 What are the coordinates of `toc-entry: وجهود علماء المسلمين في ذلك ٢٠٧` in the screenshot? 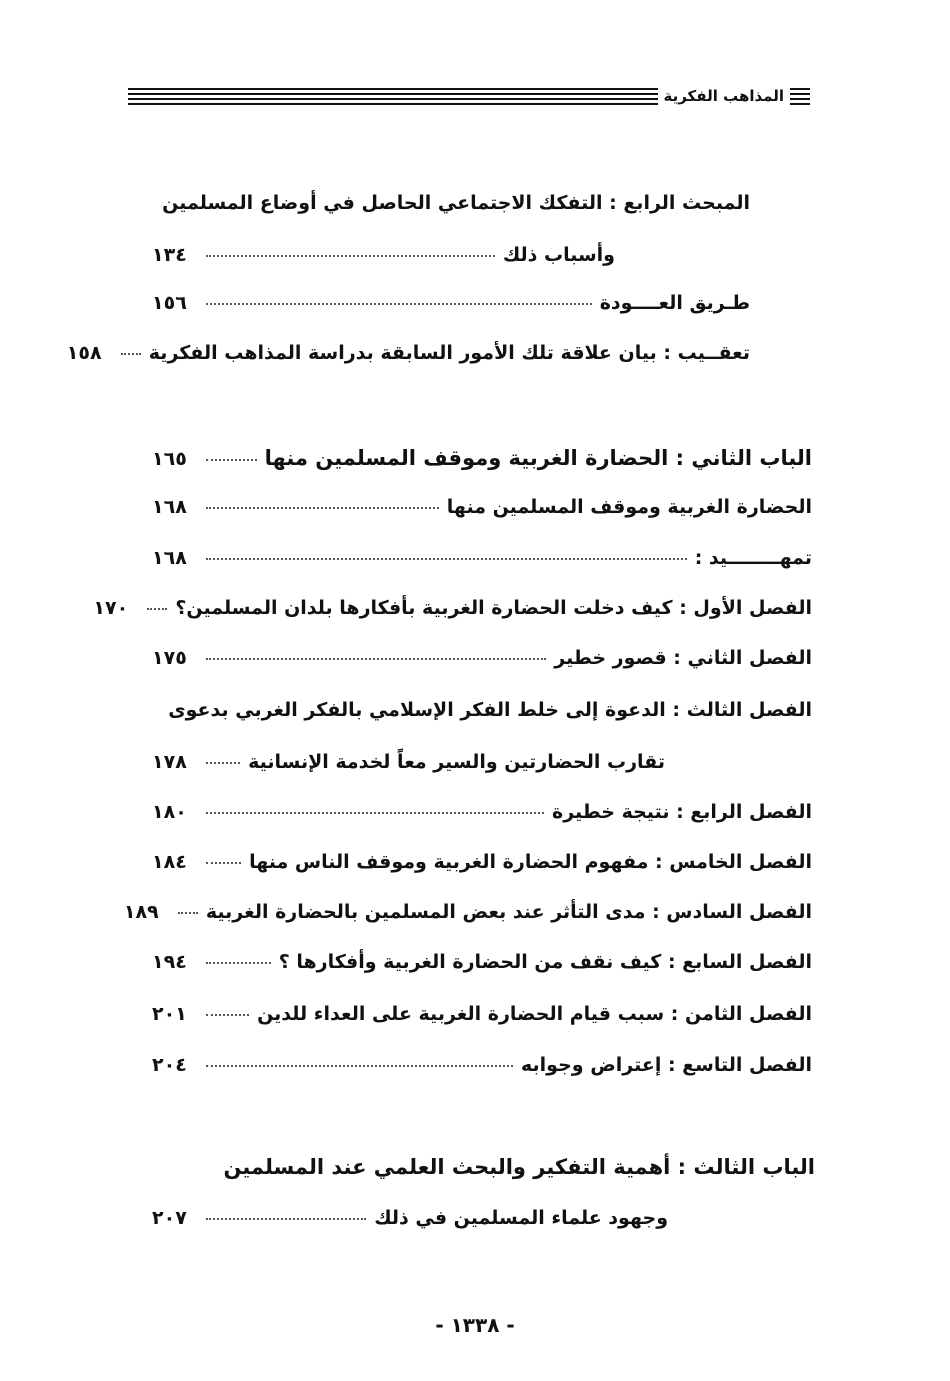 It's located at (410, 1218).